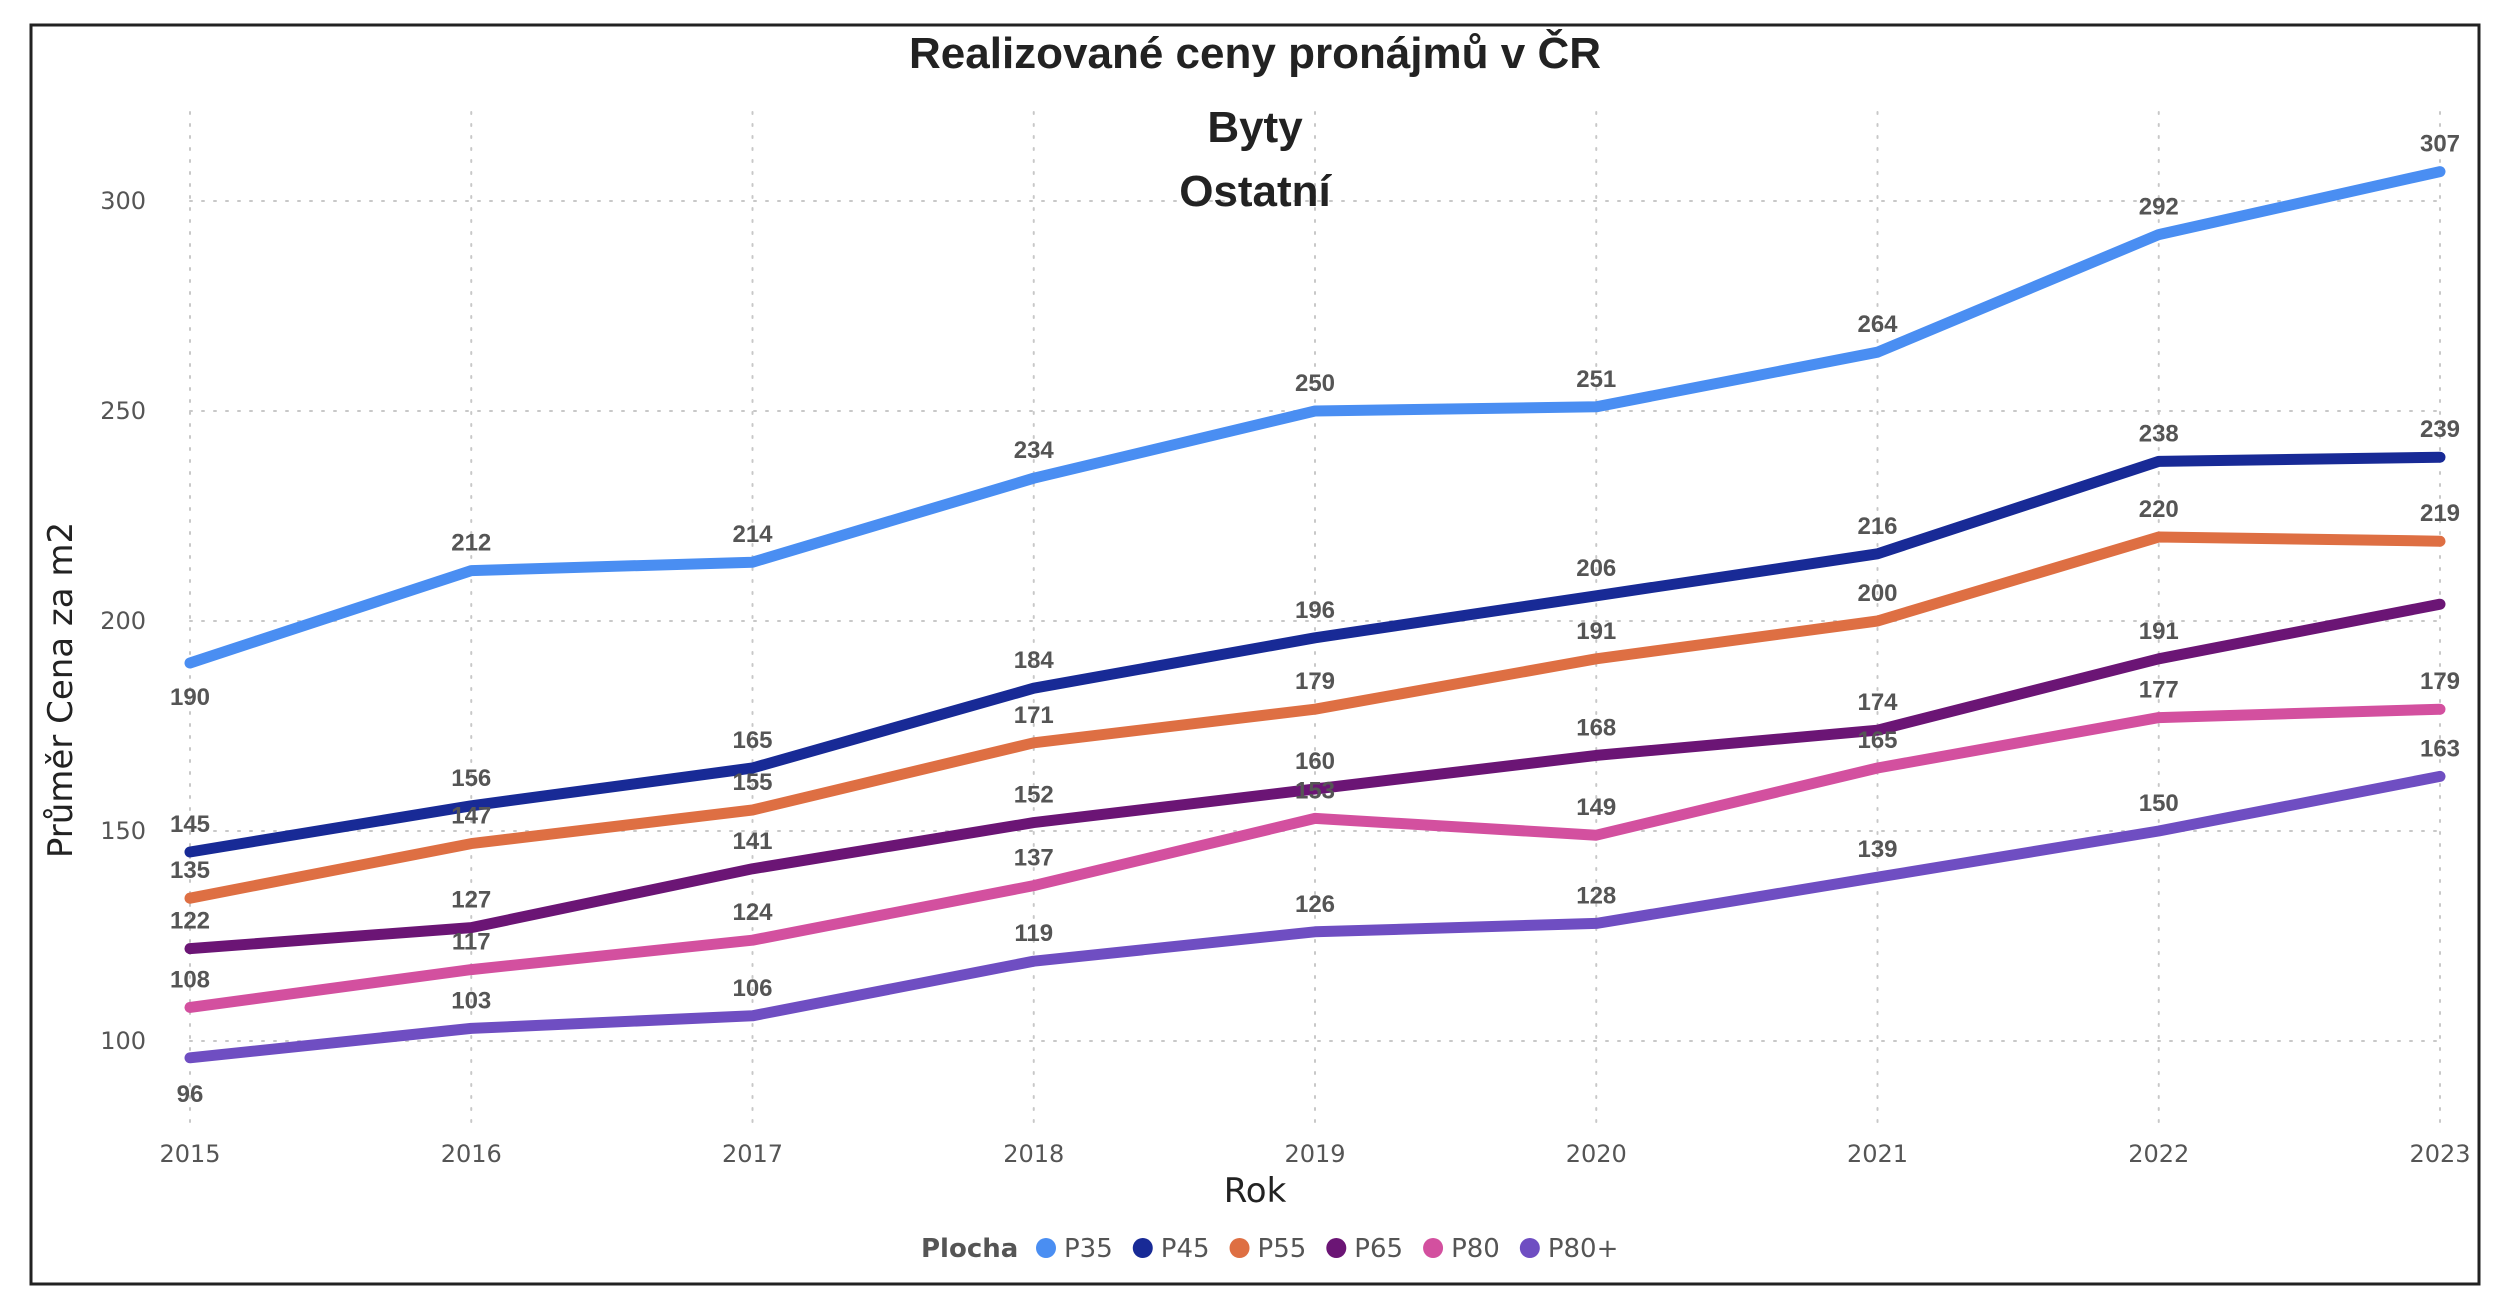  What do you see at coordinates (1315, 904) in the screenshot?
I see `data-label-p80-plus: 126` at bounding box center [1315, 904].